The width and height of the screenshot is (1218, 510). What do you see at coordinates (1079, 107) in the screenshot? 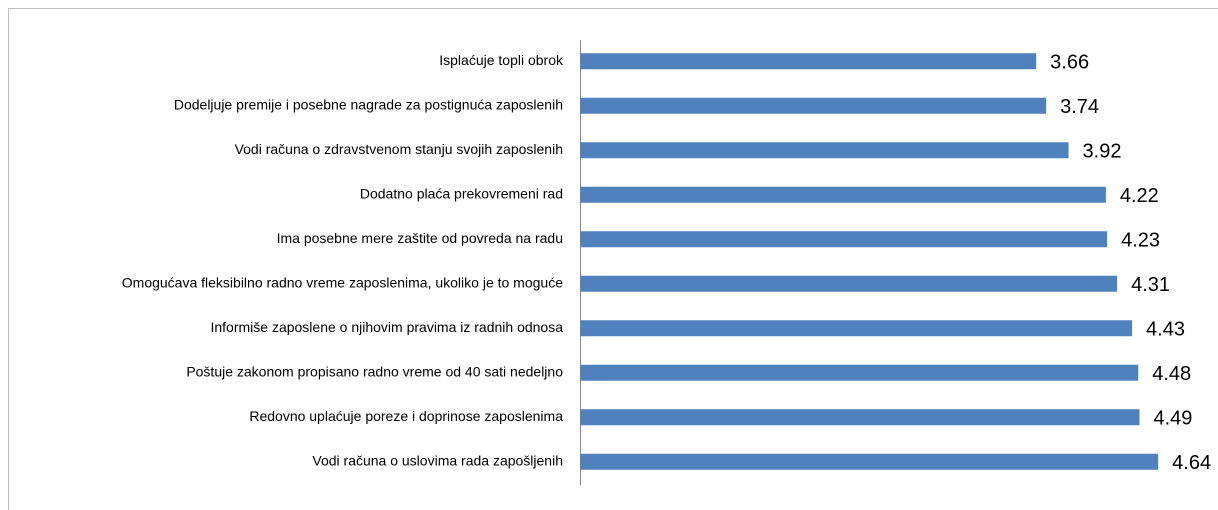
I see `data-label: 3.74` at bounding box center [1079, 107].